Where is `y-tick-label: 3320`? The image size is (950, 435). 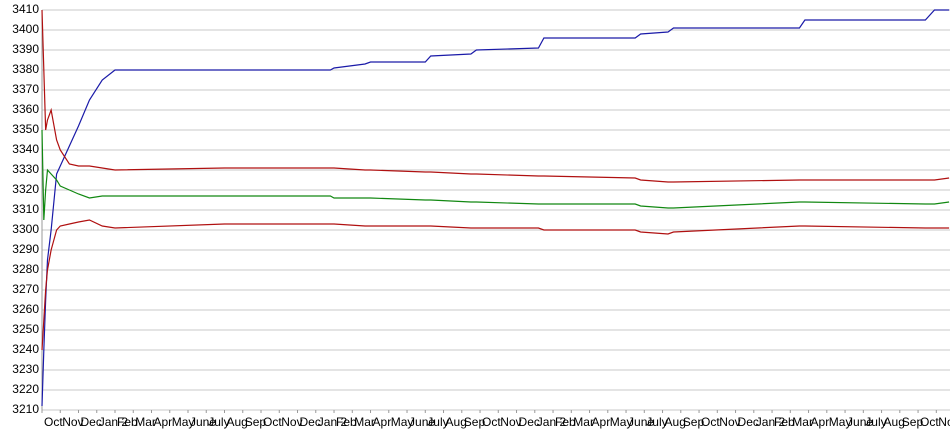 y-tick-label: 3320 is located at coordinates (25, 189).